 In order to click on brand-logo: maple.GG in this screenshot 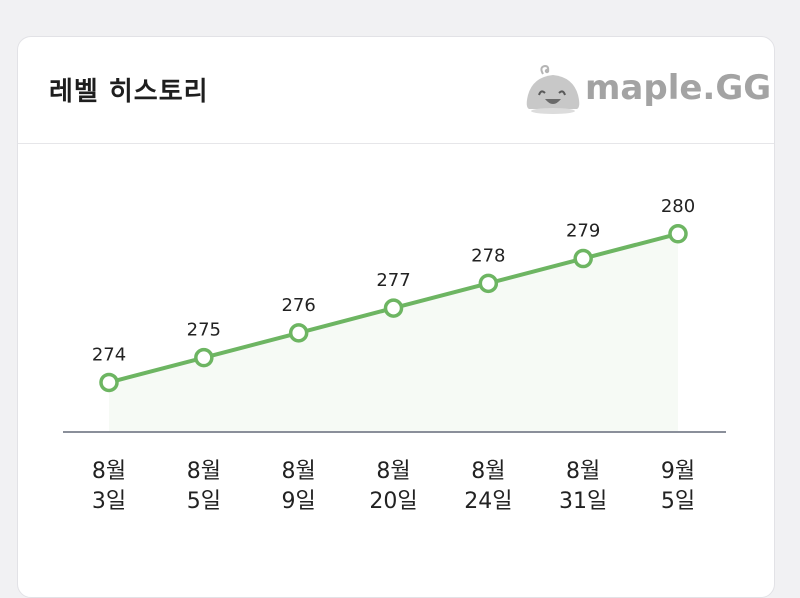, I will do `click(648, 90)`.